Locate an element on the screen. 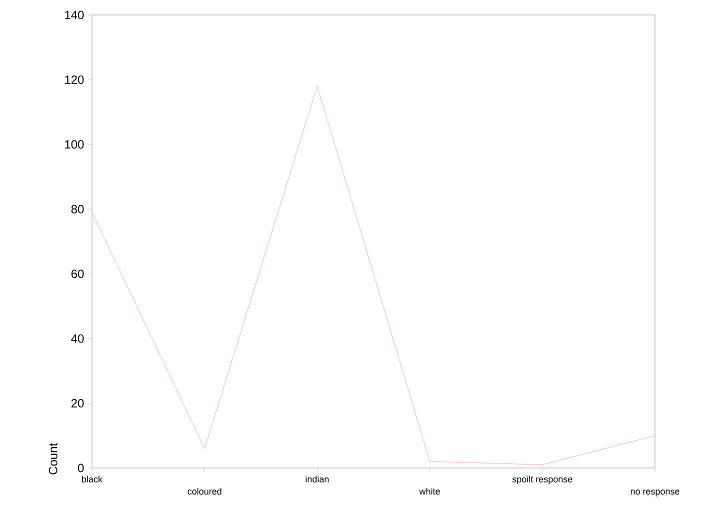  y-tick-label: 40 is located at coordinates (77, 338).